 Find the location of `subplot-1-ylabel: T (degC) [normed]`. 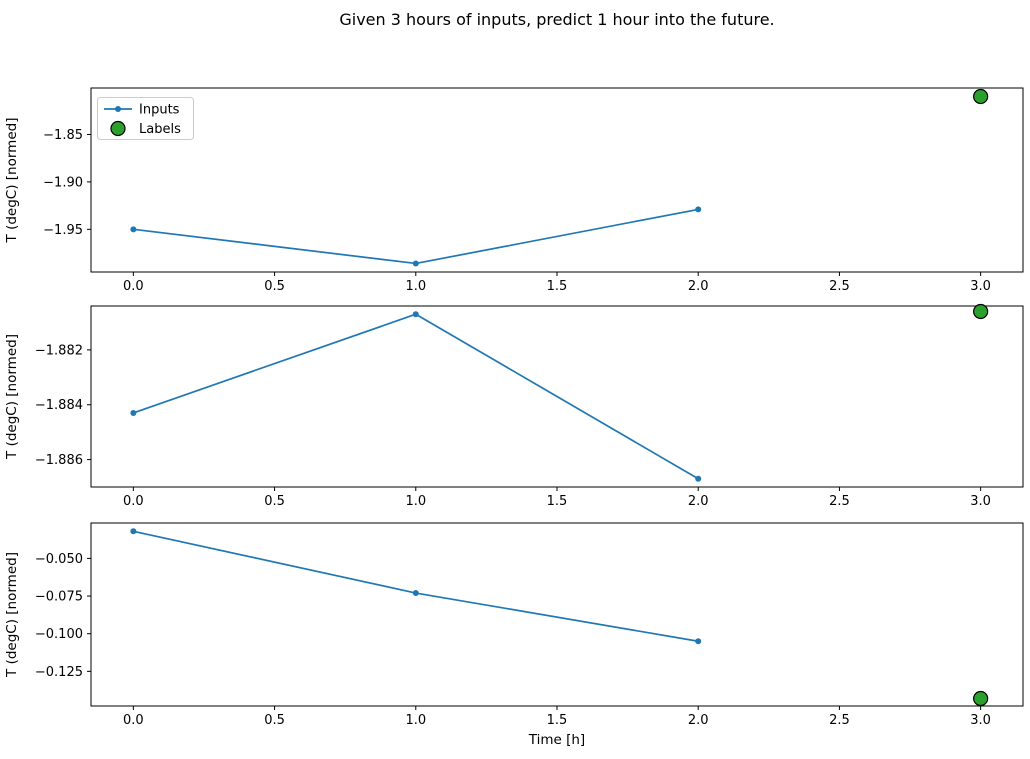

subplot-1-ylabel: T (degC) [normed] is located at coordinates (12, 181).